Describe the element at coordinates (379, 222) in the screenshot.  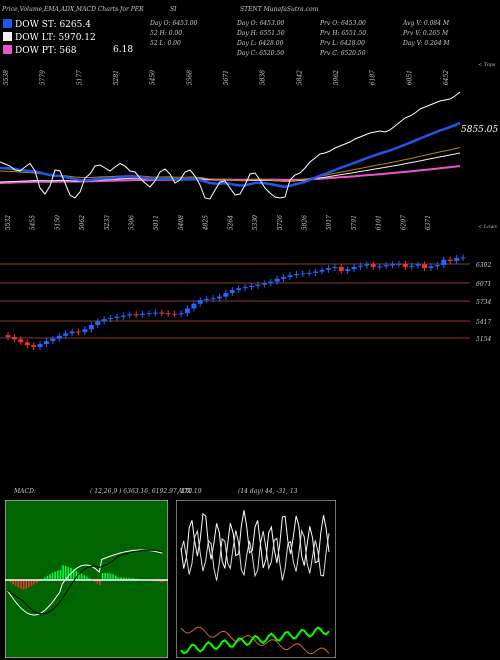
I see `low-label: 6101` at that location.